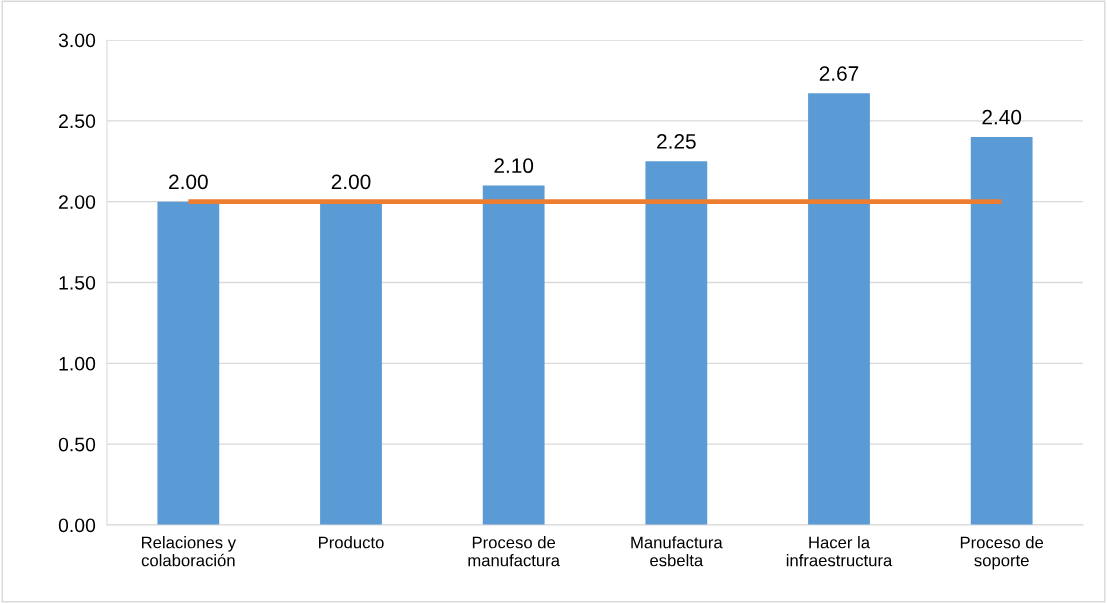  What do you see at coordinates (1002, 553) in the screenshot?
I see `x-tick-label: Proceso de soporte` at bounding box center [1002, 553].